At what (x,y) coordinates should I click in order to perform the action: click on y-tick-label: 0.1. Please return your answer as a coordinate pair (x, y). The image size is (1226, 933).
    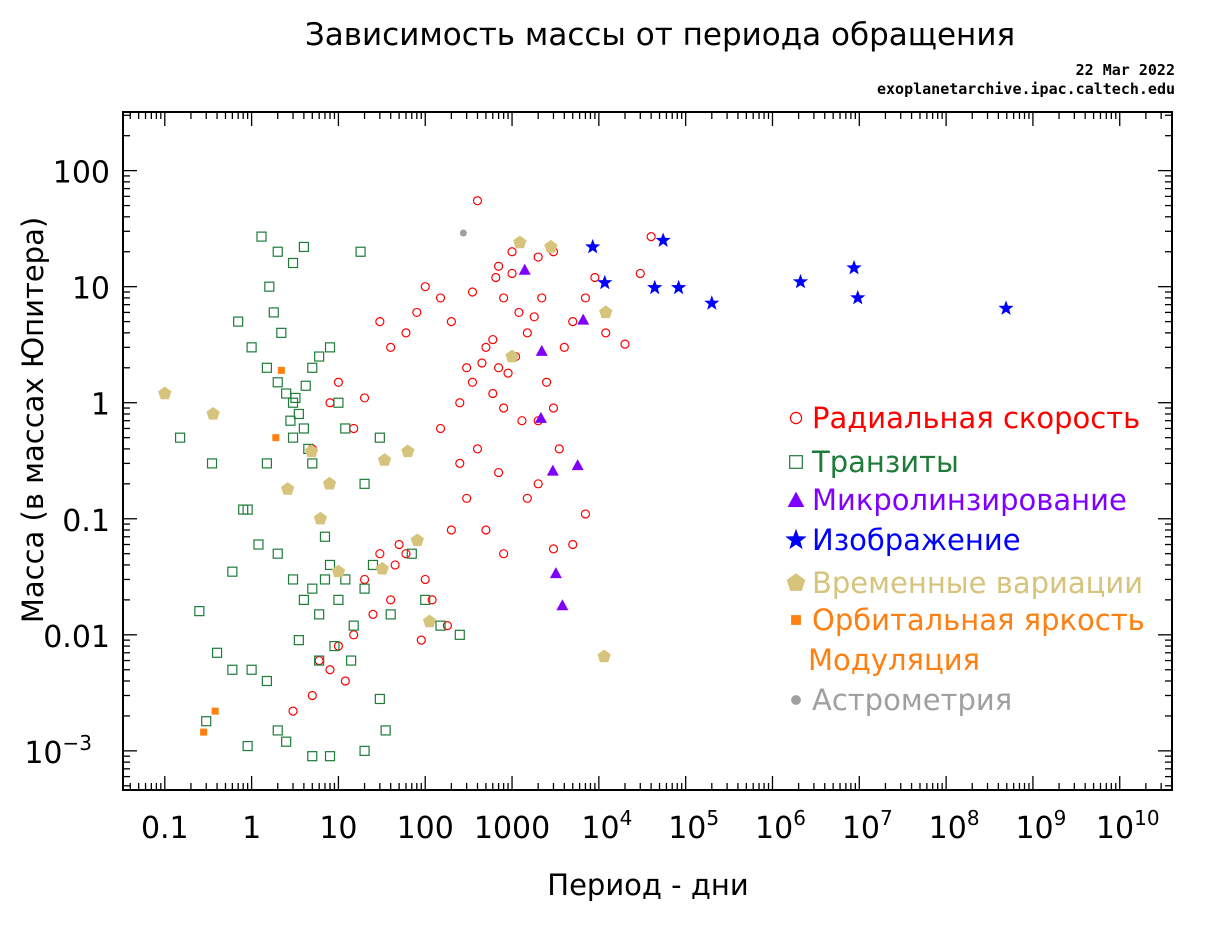
    Looking at the image, I should click on (86, 521).